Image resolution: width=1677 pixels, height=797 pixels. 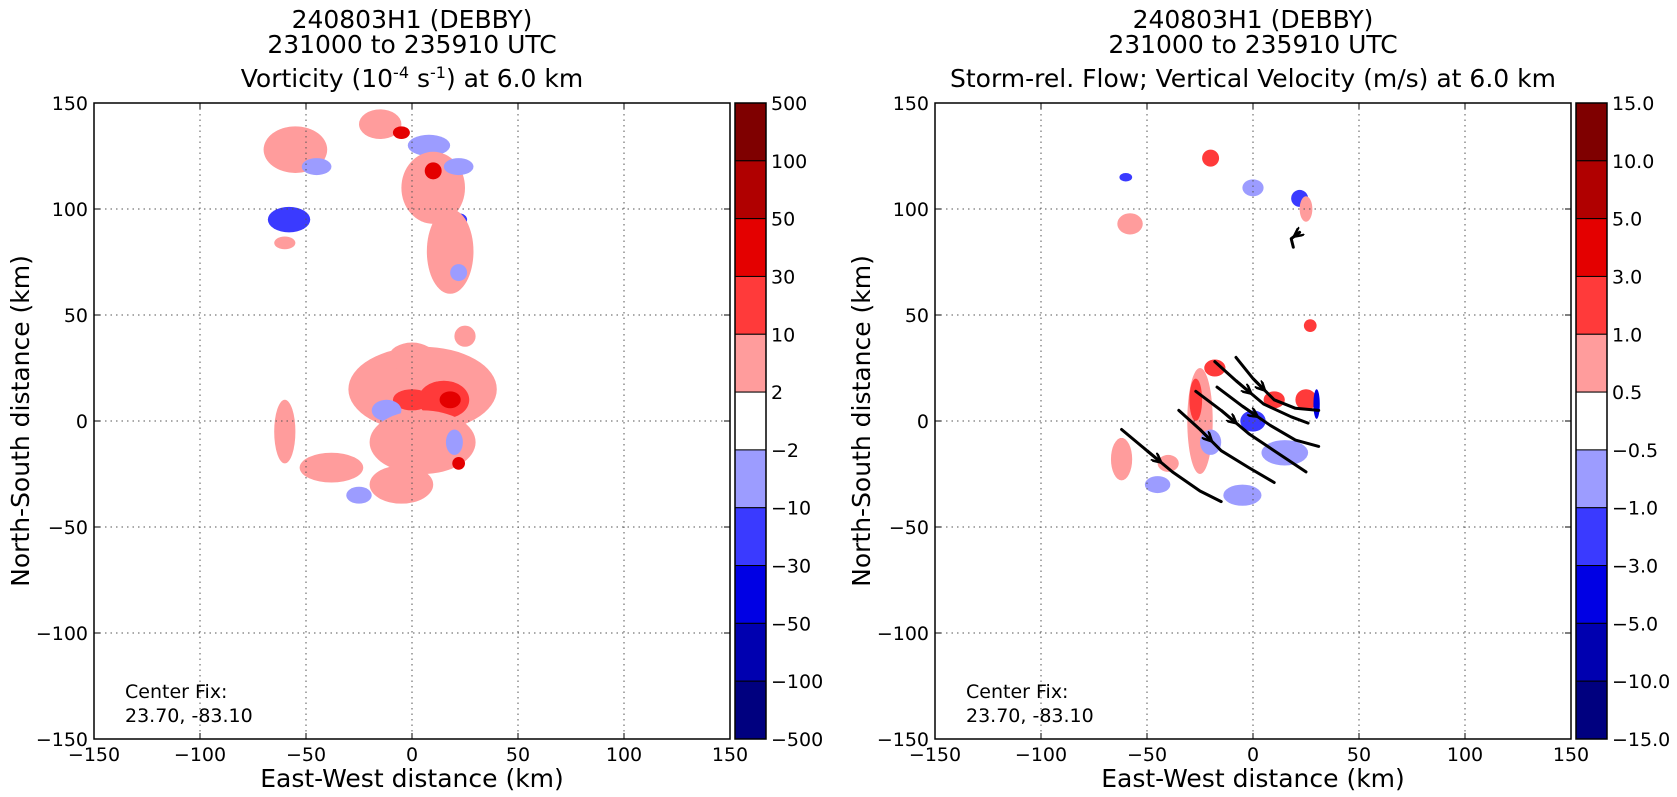 I want to click on colorbar-label: 30, so click(x=783, y=277).